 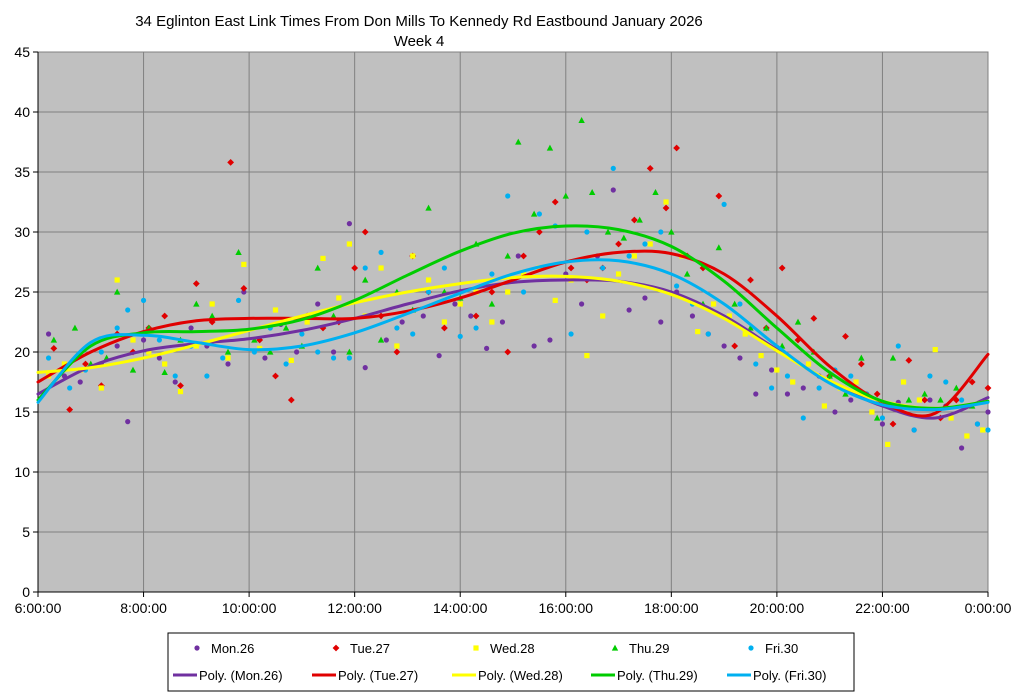 I want to click on legend-line-label-fri-30: Poly. (Fri.30), so click(x=789, y=675).